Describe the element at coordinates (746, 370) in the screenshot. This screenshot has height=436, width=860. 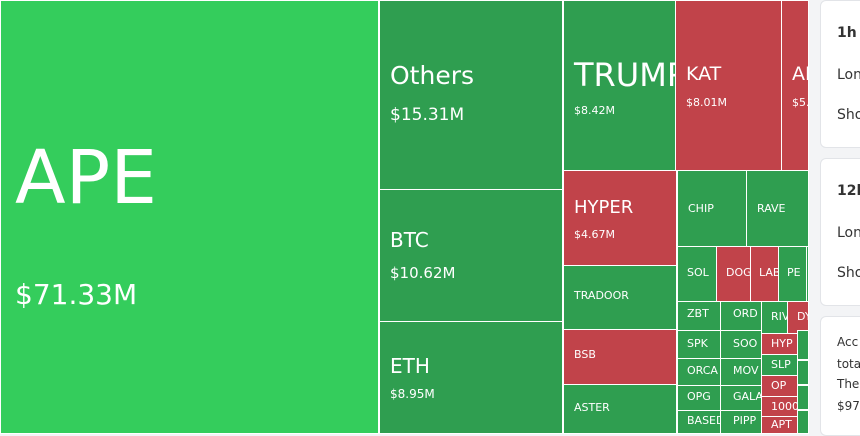
I see `tile-label: MOV` at that location.